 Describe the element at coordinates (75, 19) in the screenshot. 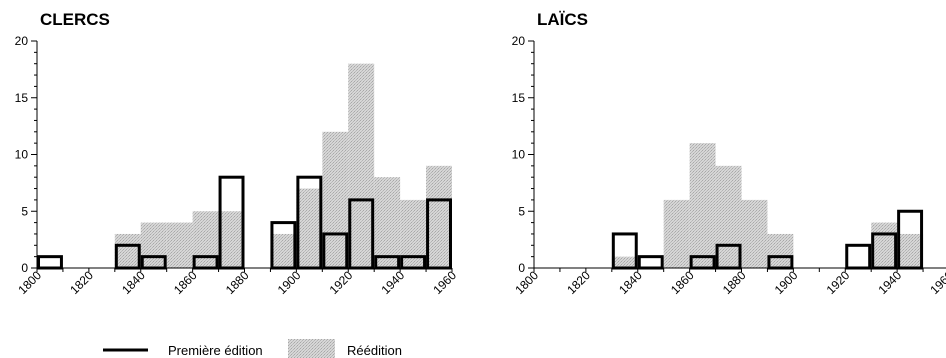

I see `chart-title: CLERCS` at that location.